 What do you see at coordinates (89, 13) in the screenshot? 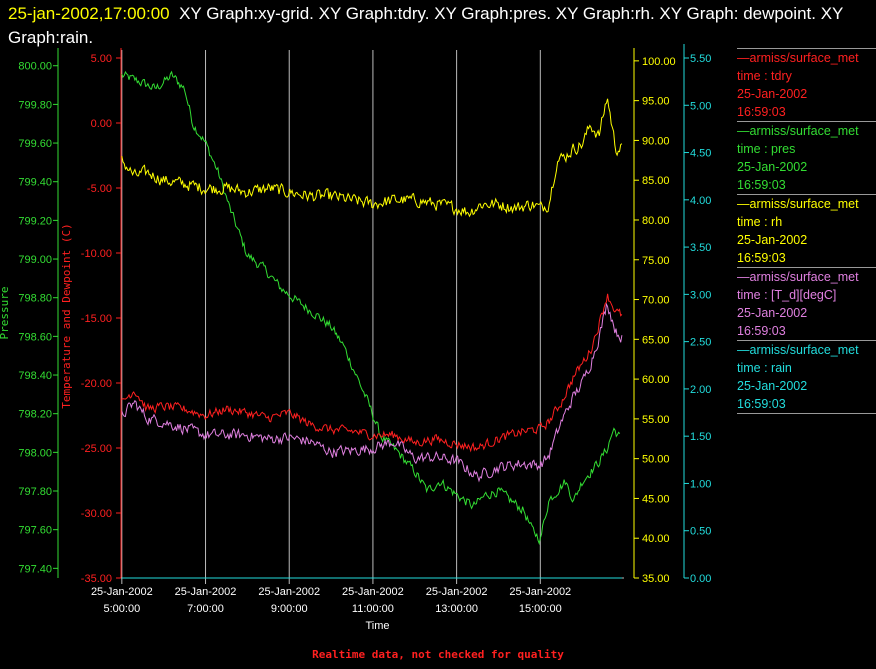
I see `title-timestamp: 25-jan-2002,17:00:00` at bounding box center [89, 13].